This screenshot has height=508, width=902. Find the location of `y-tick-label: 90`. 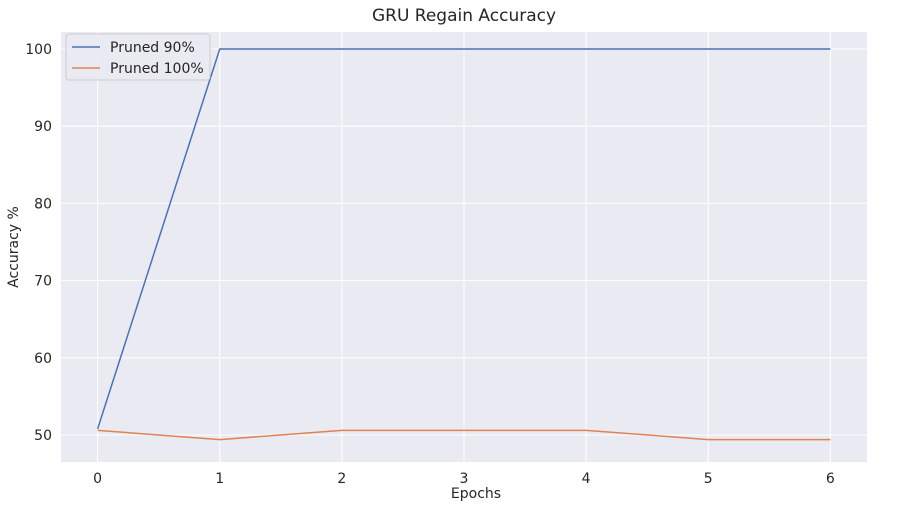

y-tick-label: 90 is located at coordinates (43, 127).